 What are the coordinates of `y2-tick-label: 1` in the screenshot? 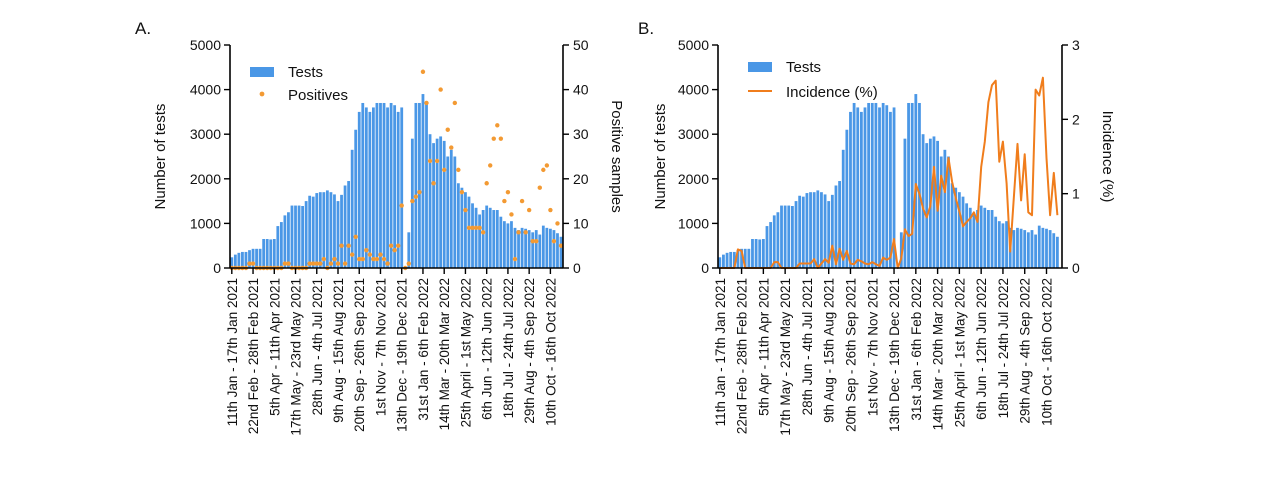 It's located at (1076, 194).